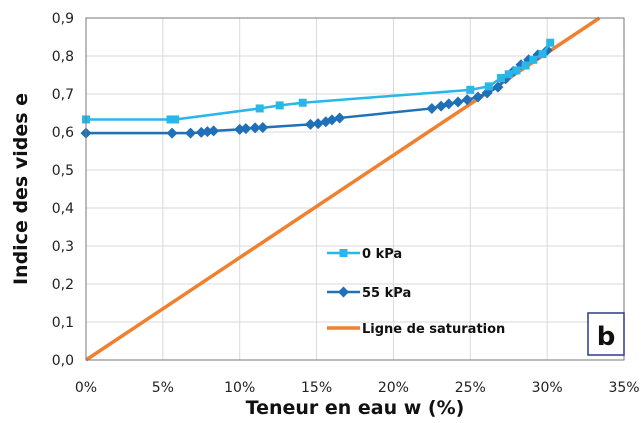 Image resolution: width=642 pixels, height=423 pixels. I want to click on y-tick-label: 0,0, so click(63, 361).